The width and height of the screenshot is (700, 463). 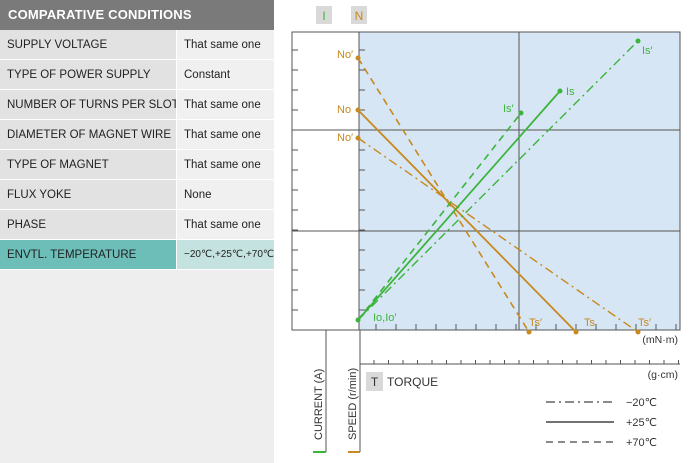 I want to click on table-row: TYPE OF POWER SUPPLY Constant, so click(x=137, y=74).